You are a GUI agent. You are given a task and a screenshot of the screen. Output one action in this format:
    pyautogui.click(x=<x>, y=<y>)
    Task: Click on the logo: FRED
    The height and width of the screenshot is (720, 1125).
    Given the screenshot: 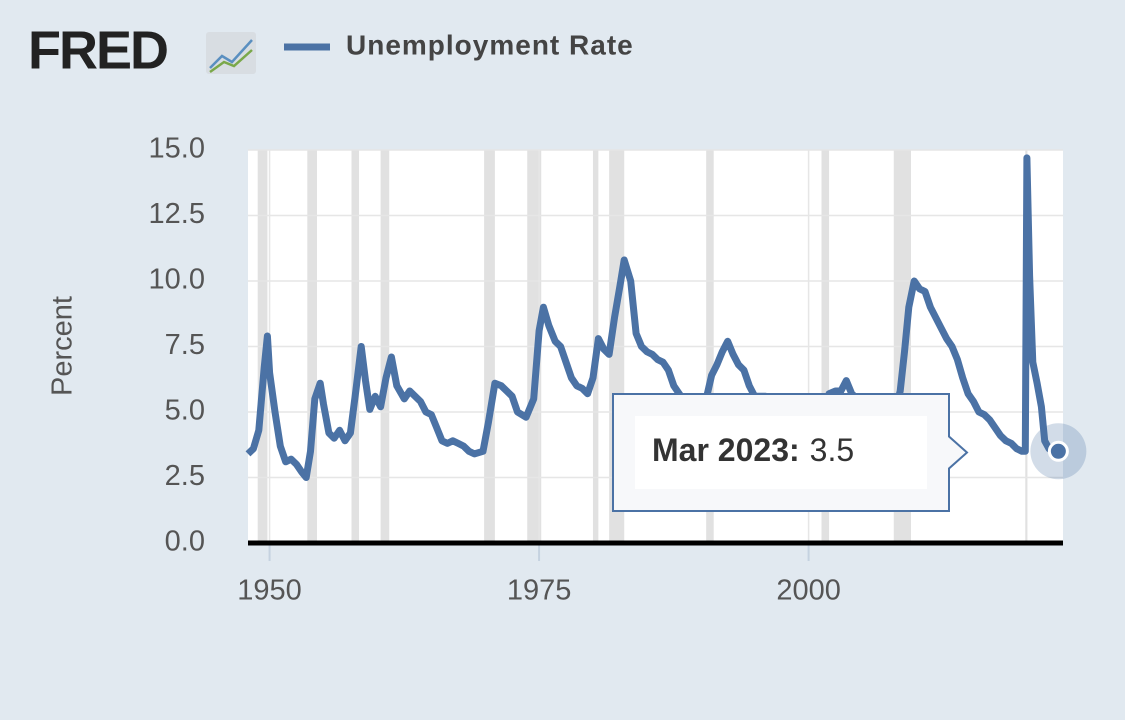 What is the action you would take?
    pyautogui.click(x=97, y=50)
    